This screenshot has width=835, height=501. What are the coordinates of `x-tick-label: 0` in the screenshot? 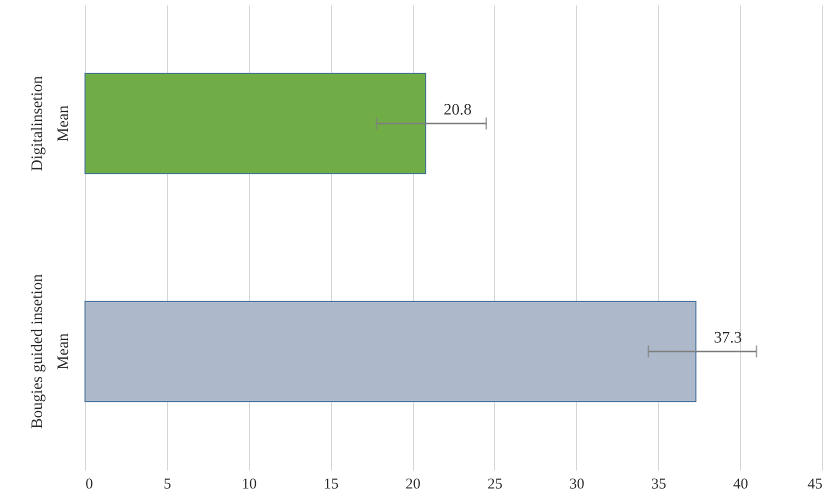 It's located at (89, 484).